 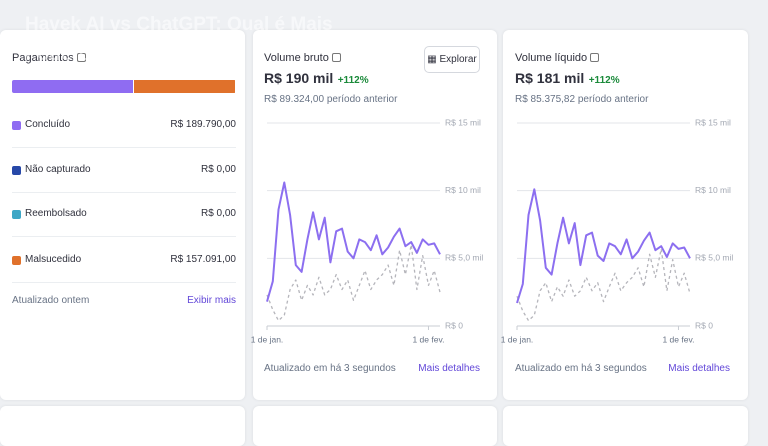 I want to click on row-label: Malsucedido, so click(x=53, y=259).